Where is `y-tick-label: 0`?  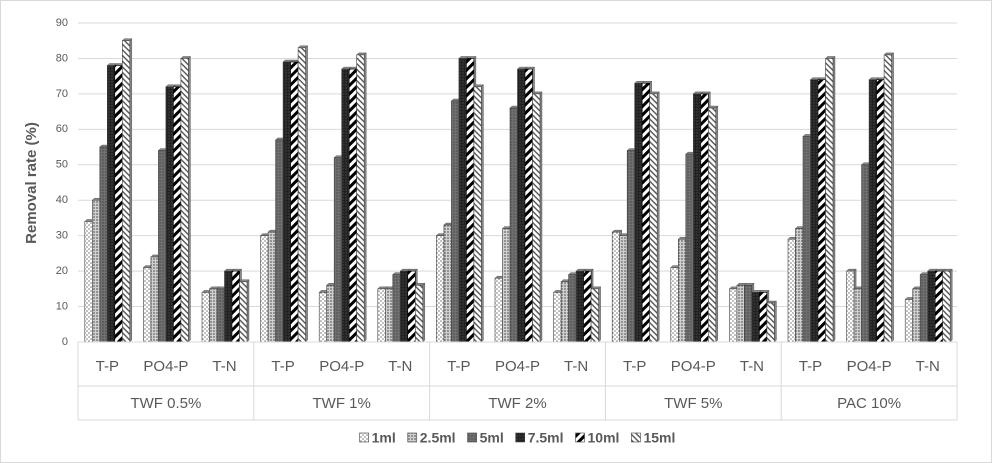
y-tick-label: 0 is located at coordinates (65, 342).